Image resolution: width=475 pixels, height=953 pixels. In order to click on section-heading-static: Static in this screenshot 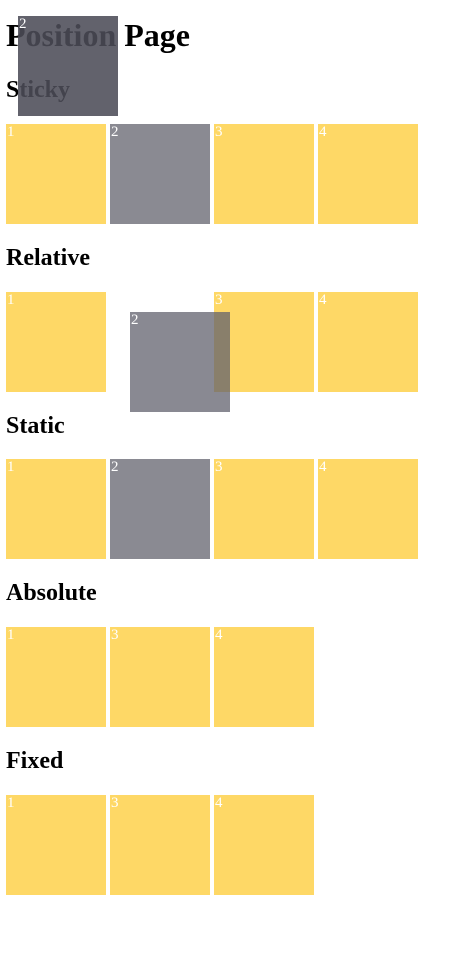, I will do `click(35, 426)`.